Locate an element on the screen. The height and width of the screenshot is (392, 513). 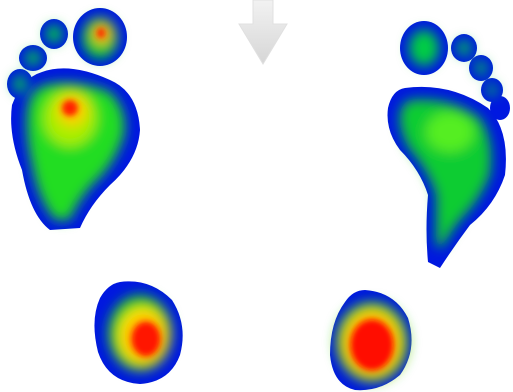
left-heel is located at coordinates (138, 332).